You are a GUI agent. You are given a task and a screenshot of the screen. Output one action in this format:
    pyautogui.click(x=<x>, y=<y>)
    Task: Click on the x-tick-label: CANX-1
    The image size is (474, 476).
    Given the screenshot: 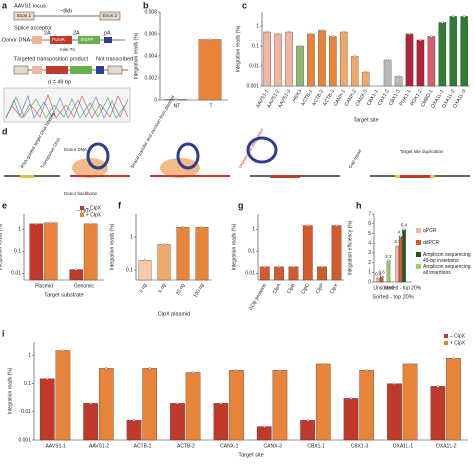 What is the action you would take?
    pyautogui.click(x=229, y=446)
    